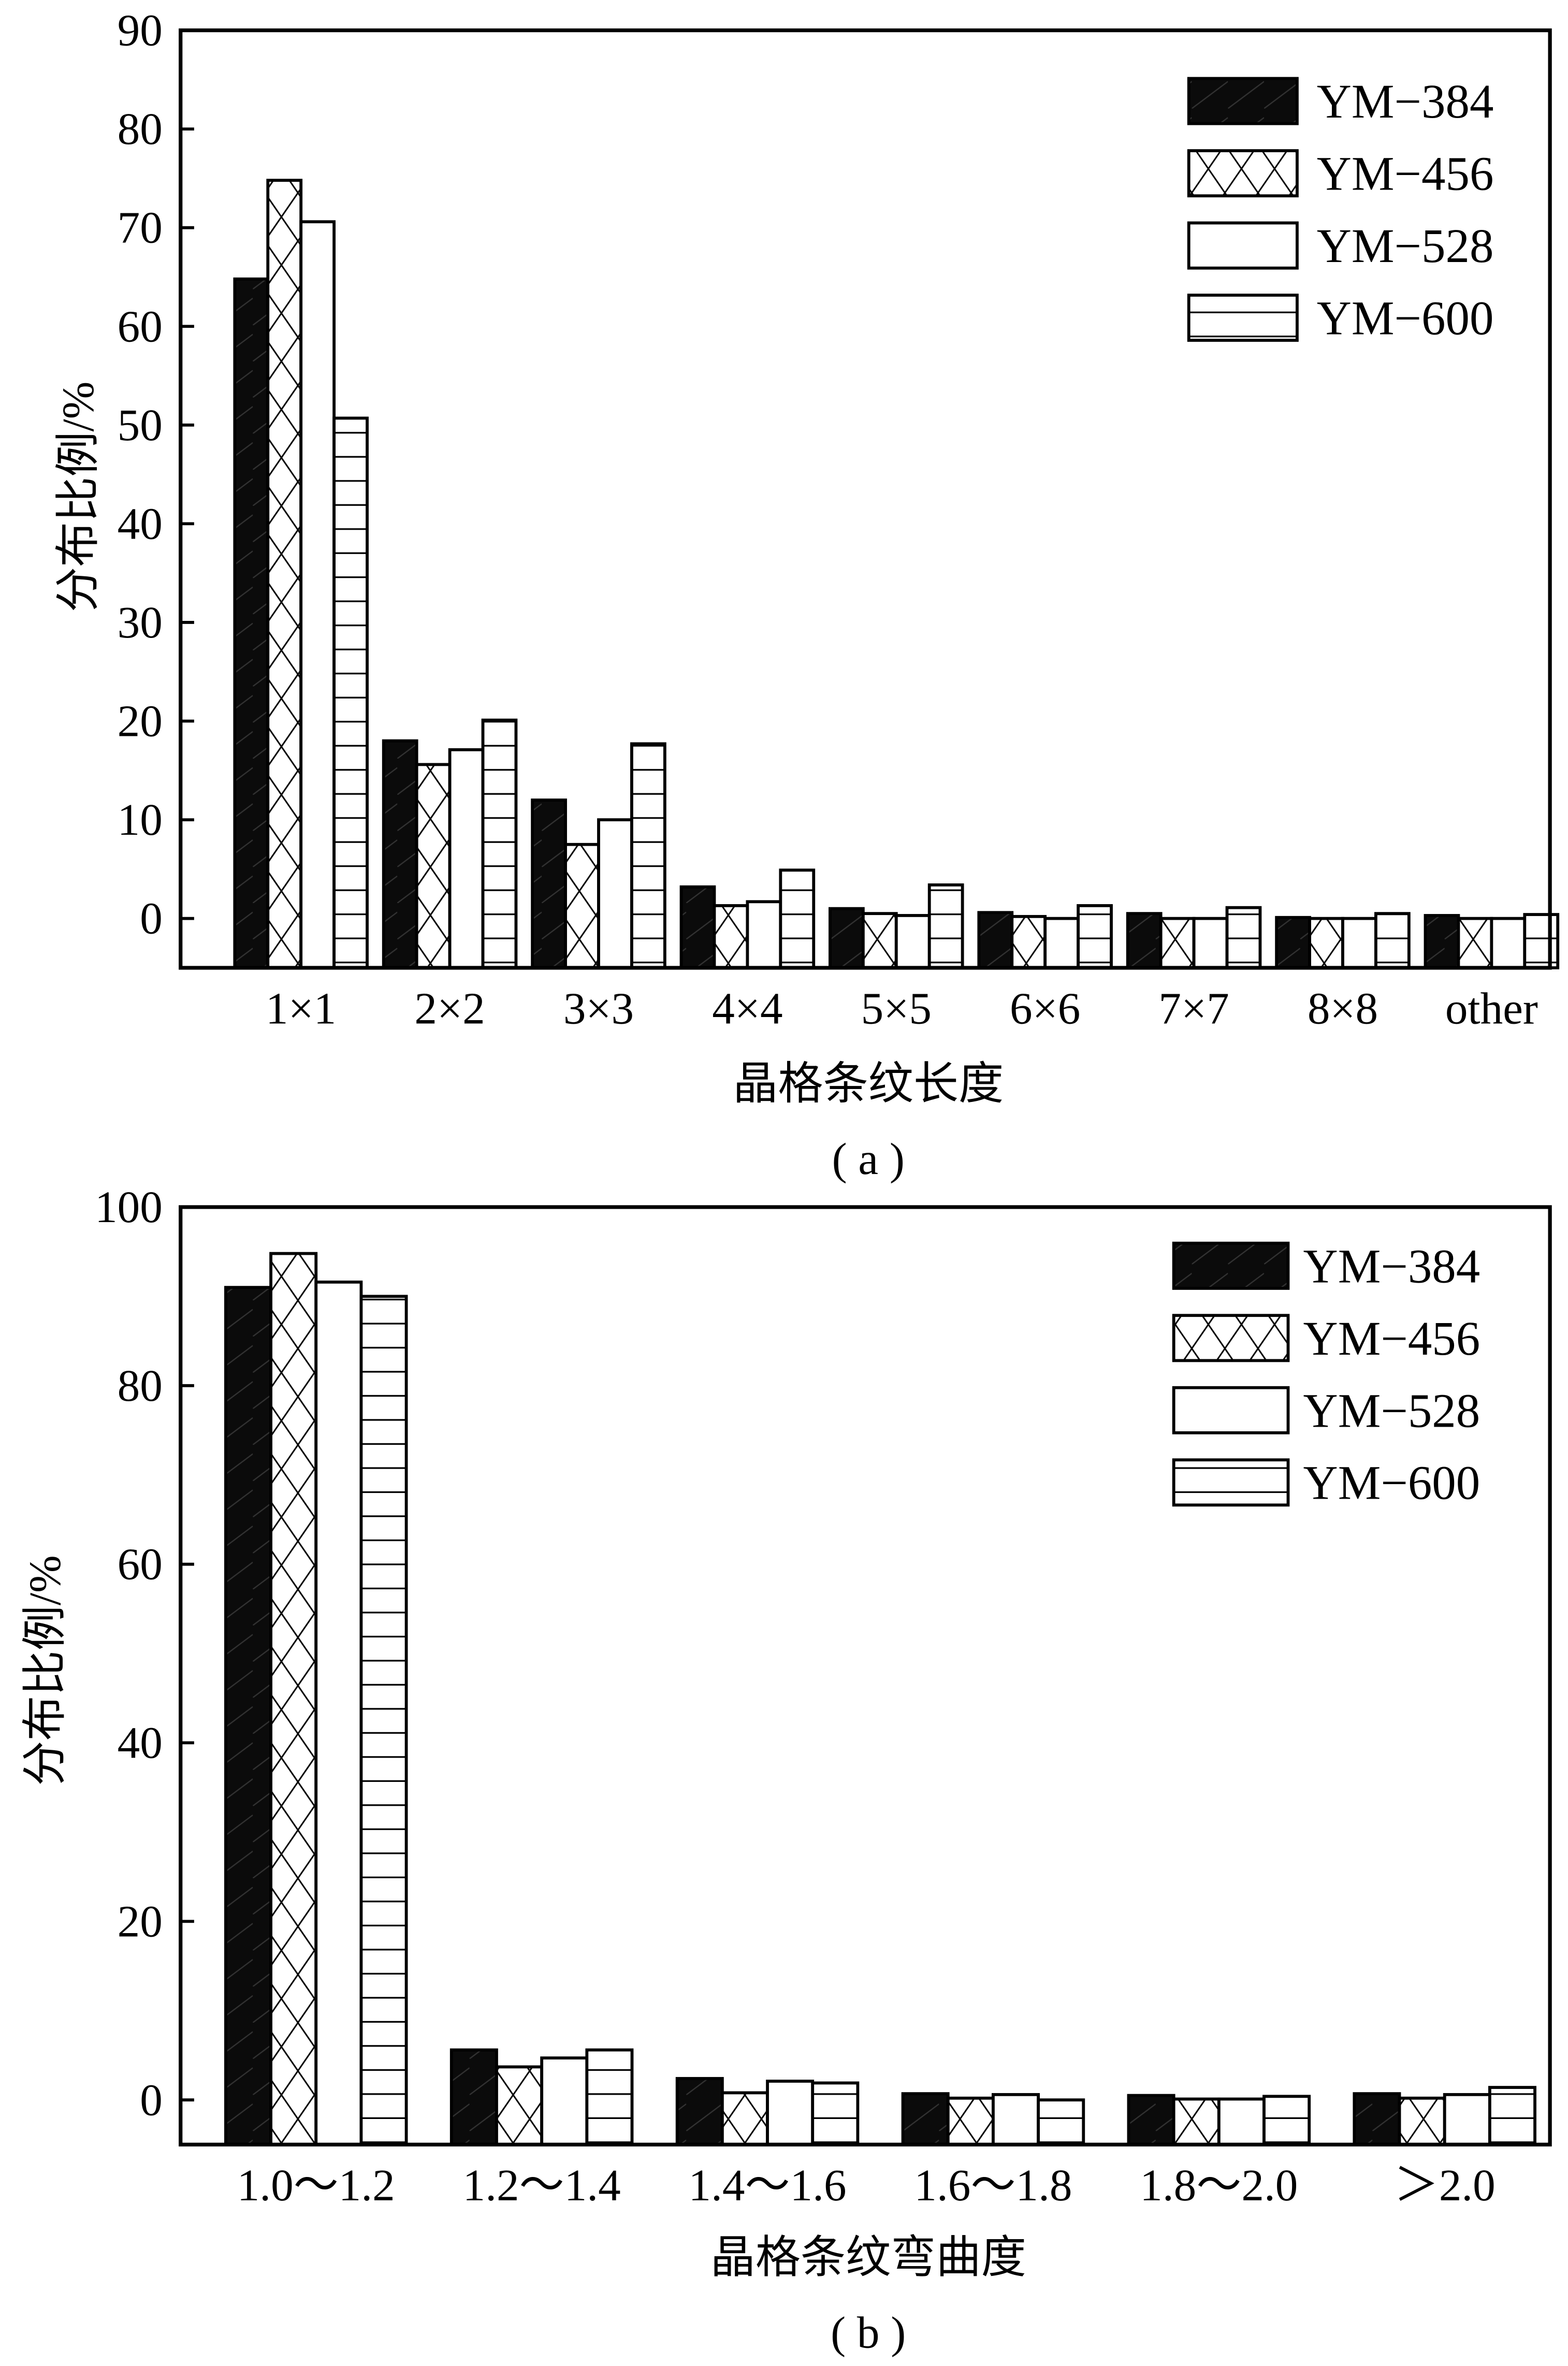 Image resolution: width=1568 pixels, height=2366 pixels. I want to click on x-tick-label: 1.4～1.6, so click(768, 2185).